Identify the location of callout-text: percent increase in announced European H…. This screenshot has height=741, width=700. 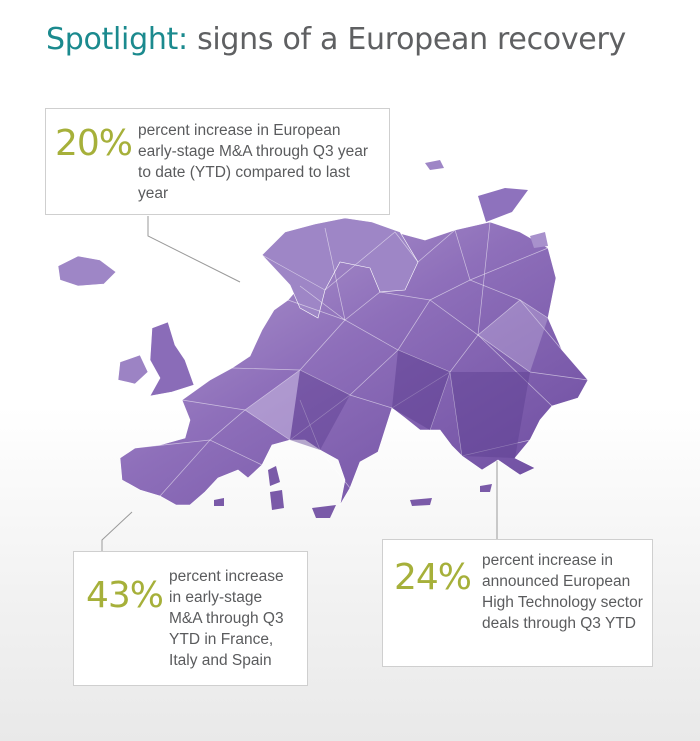
(562, 592).